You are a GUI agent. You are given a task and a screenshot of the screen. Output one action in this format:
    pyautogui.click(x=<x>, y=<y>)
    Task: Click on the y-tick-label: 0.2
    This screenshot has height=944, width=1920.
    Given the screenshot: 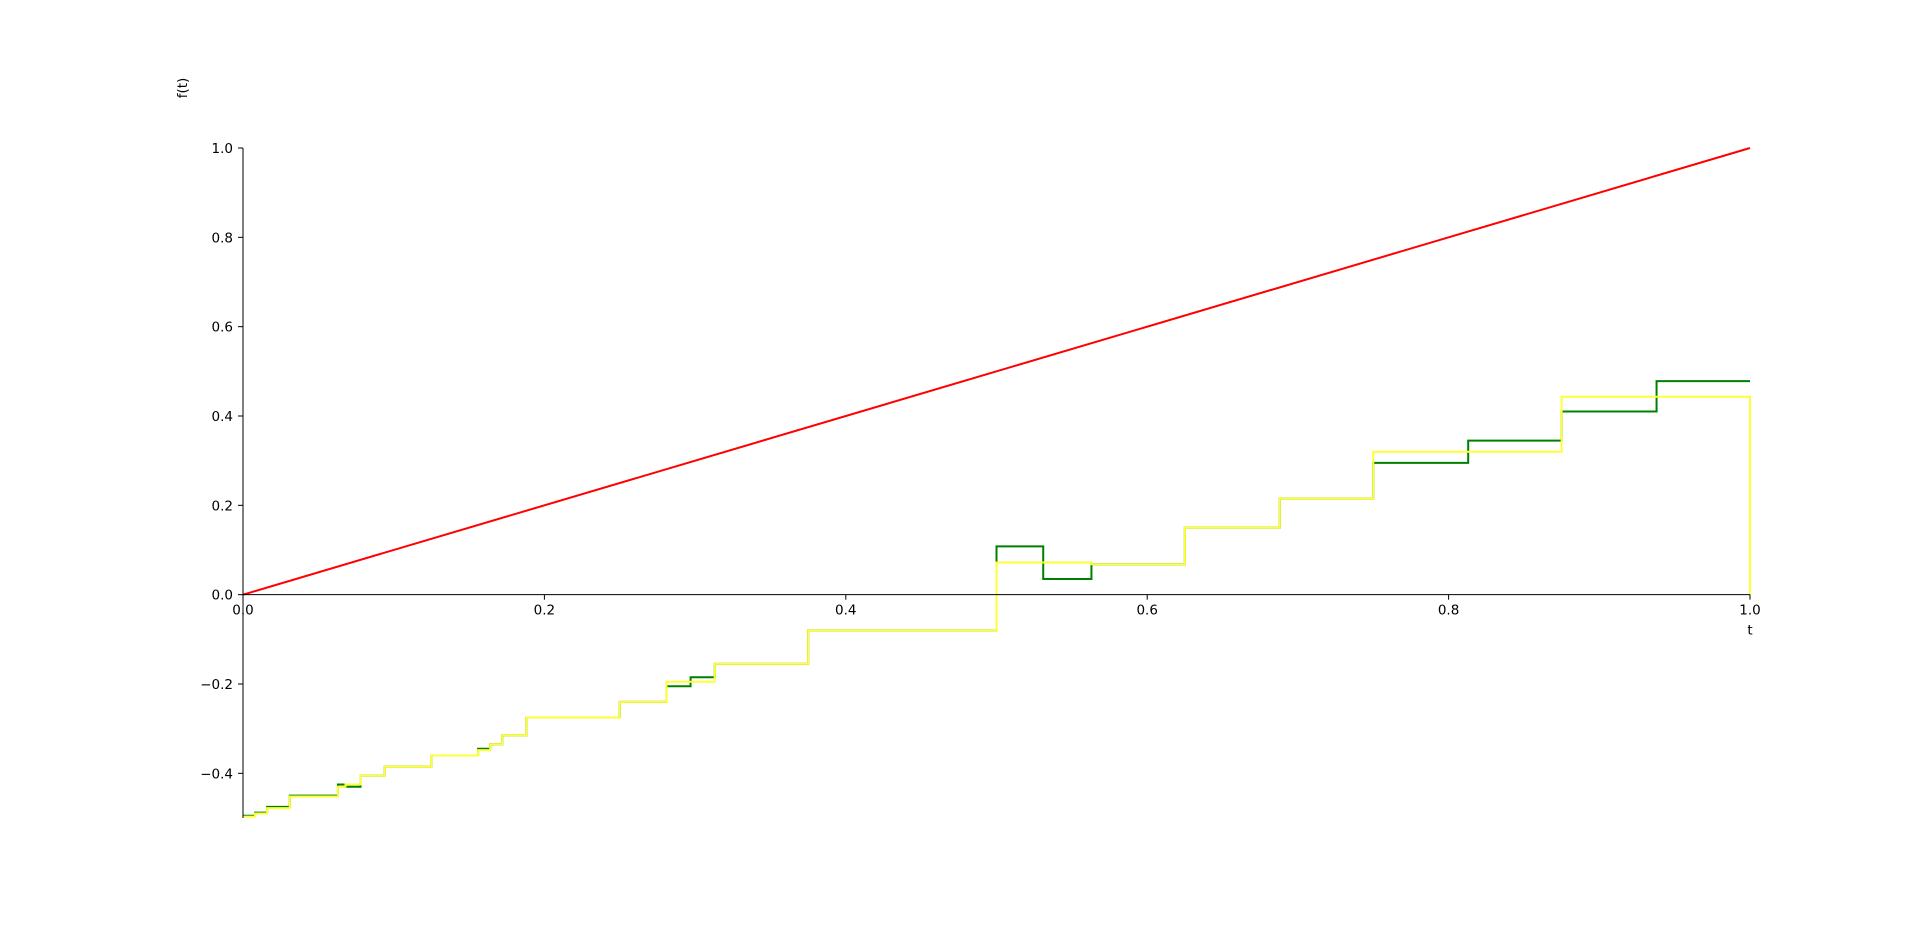 What is the action you would take?
    pyautogui.click(x=222, y=506)
    